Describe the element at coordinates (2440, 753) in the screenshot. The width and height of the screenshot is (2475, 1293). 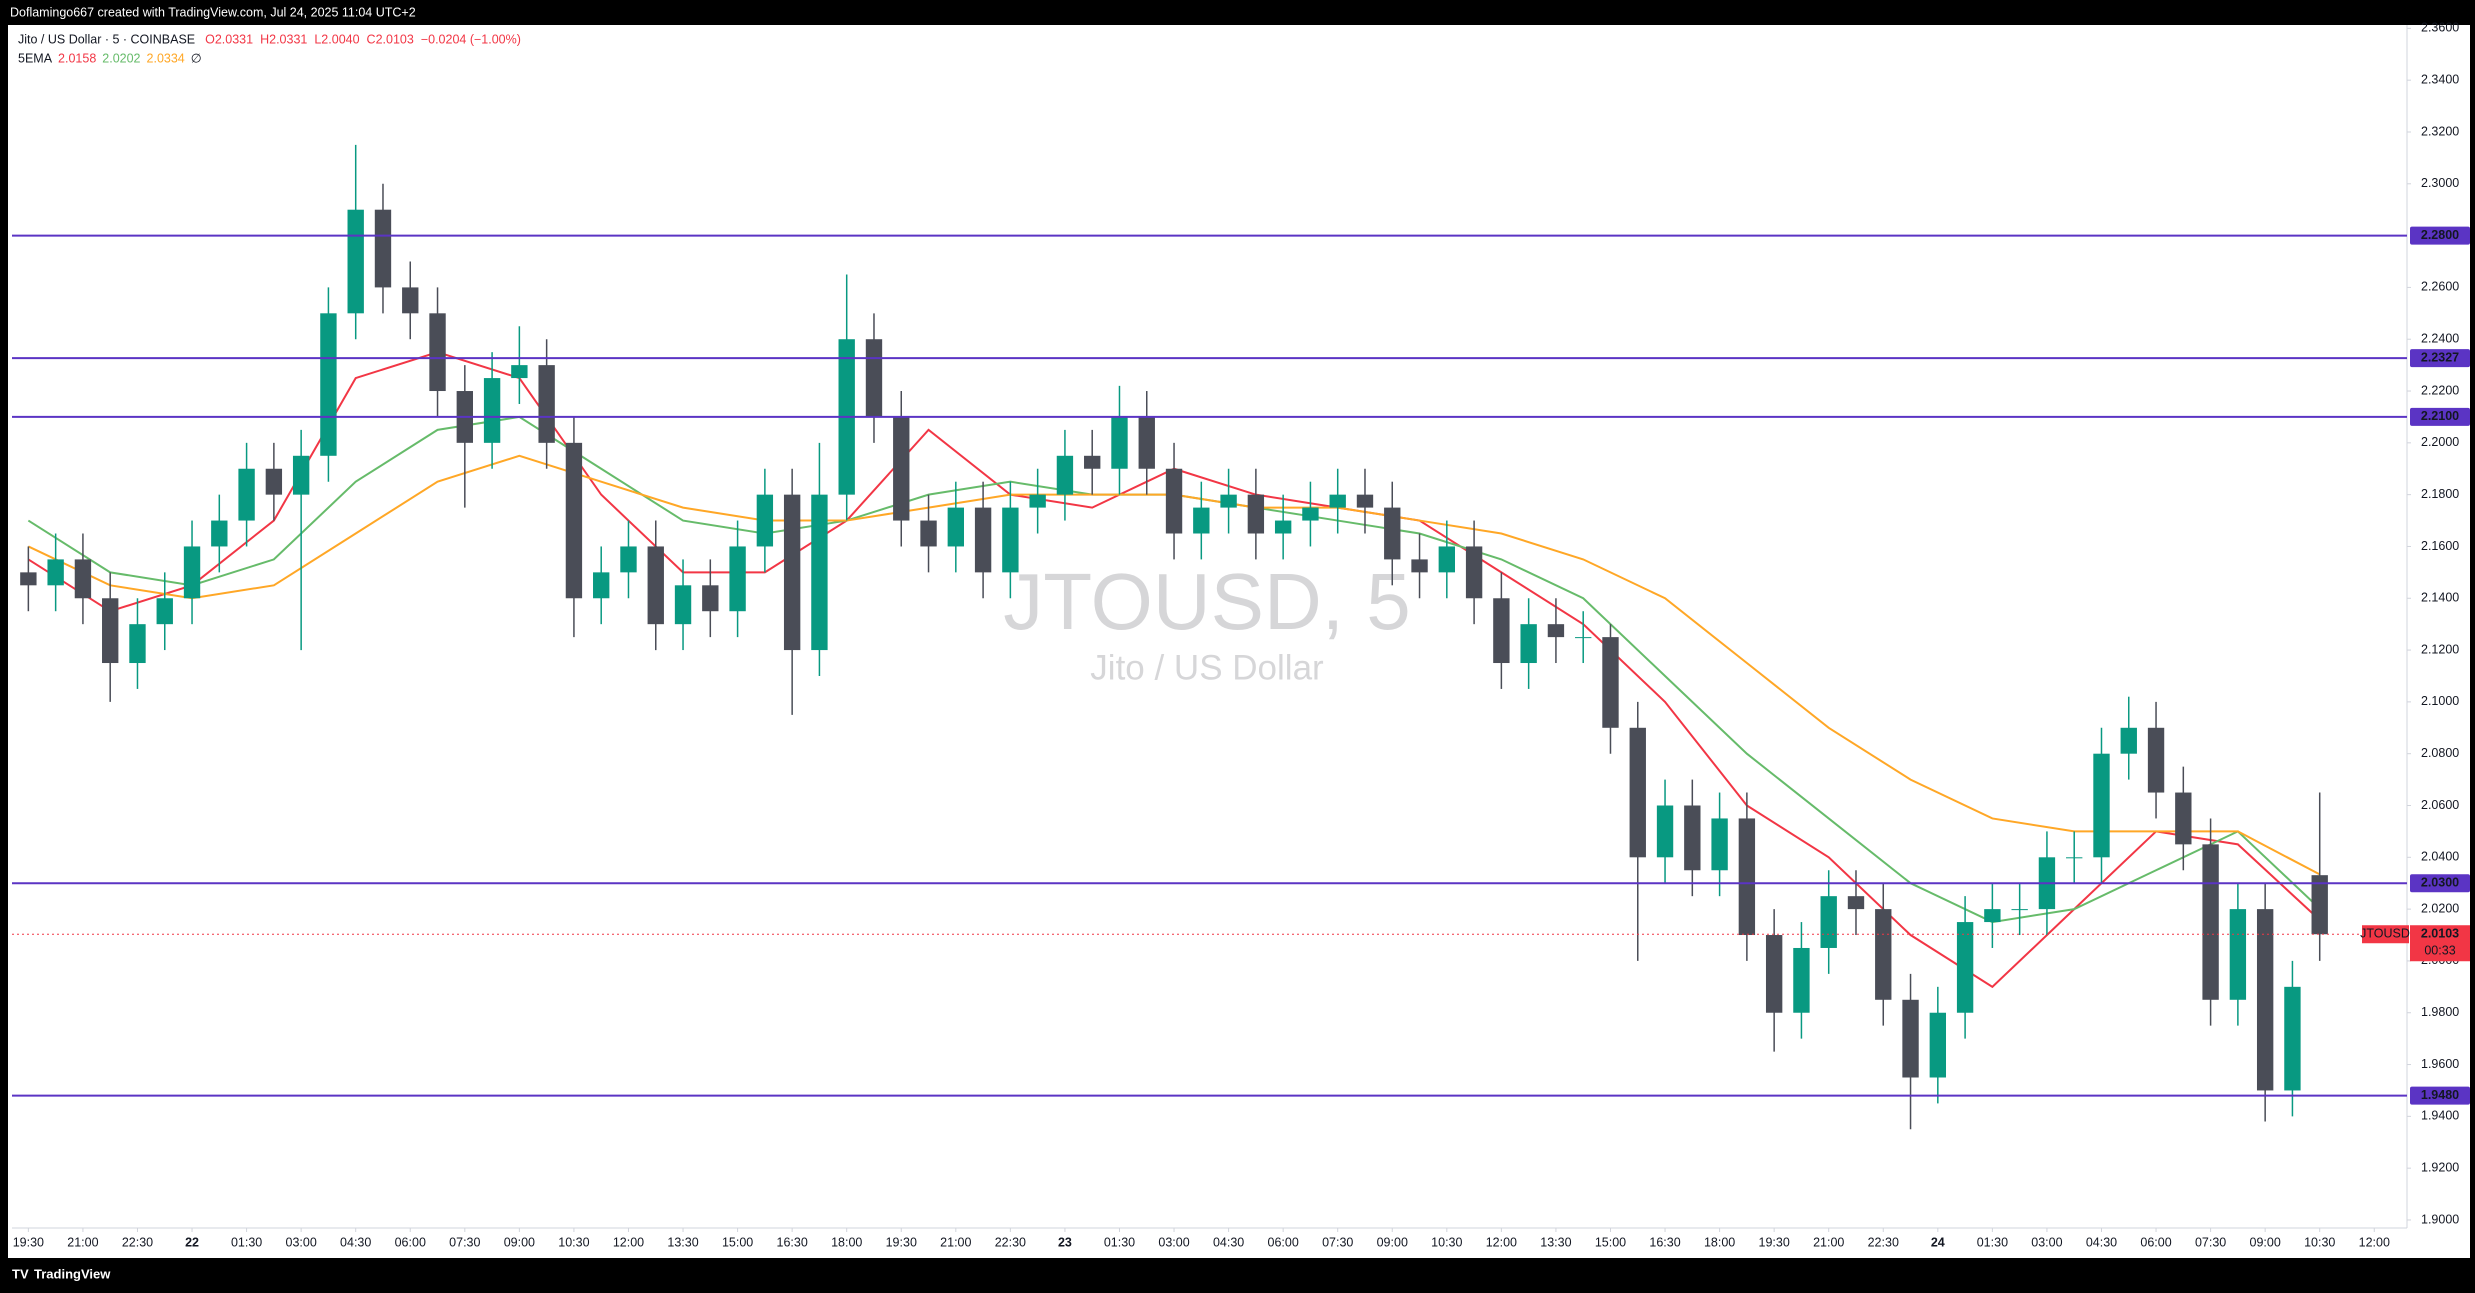
I see `y-tick-label: 2.0800` at that location.